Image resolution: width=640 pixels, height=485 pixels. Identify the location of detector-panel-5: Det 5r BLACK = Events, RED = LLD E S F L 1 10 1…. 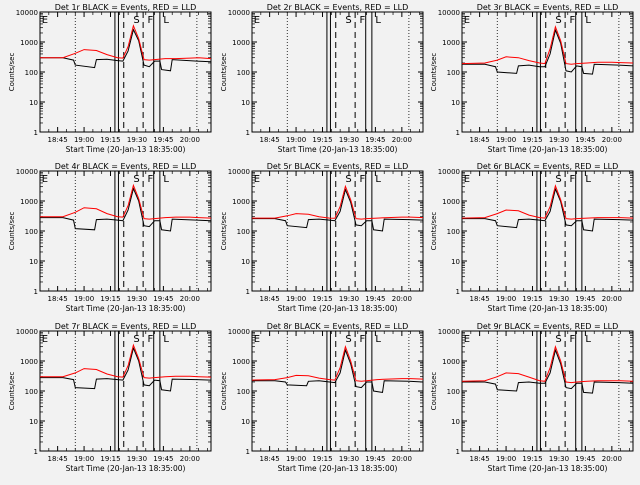
(322, 237).